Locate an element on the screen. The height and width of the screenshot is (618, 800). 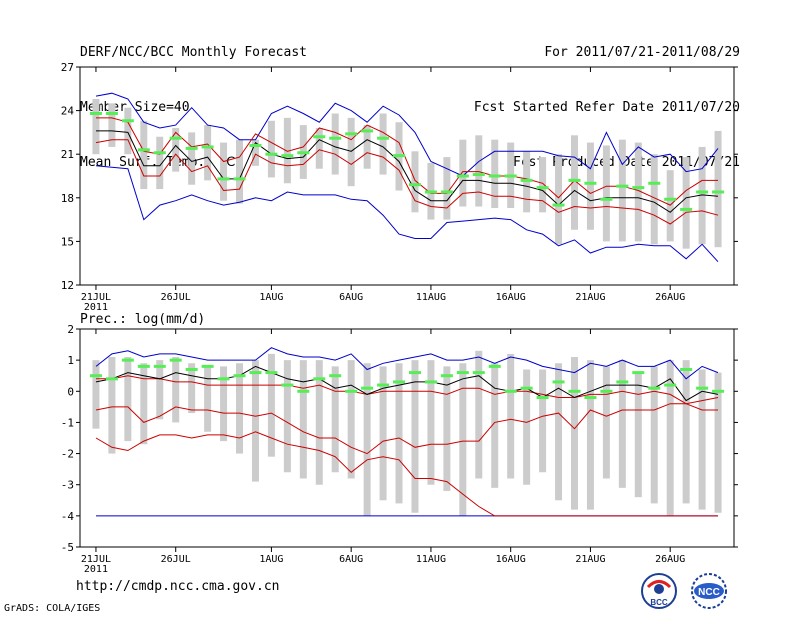
y-tick-label: -2 is located at coordinates (67, 454).